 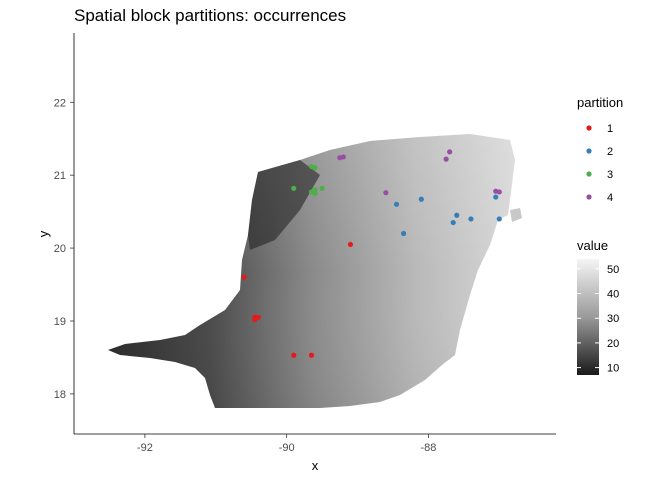 What do you see at coordinates (613, 369) in the screenshot?
I see `value-tick-label: 10` at bounding box center [613, 369].